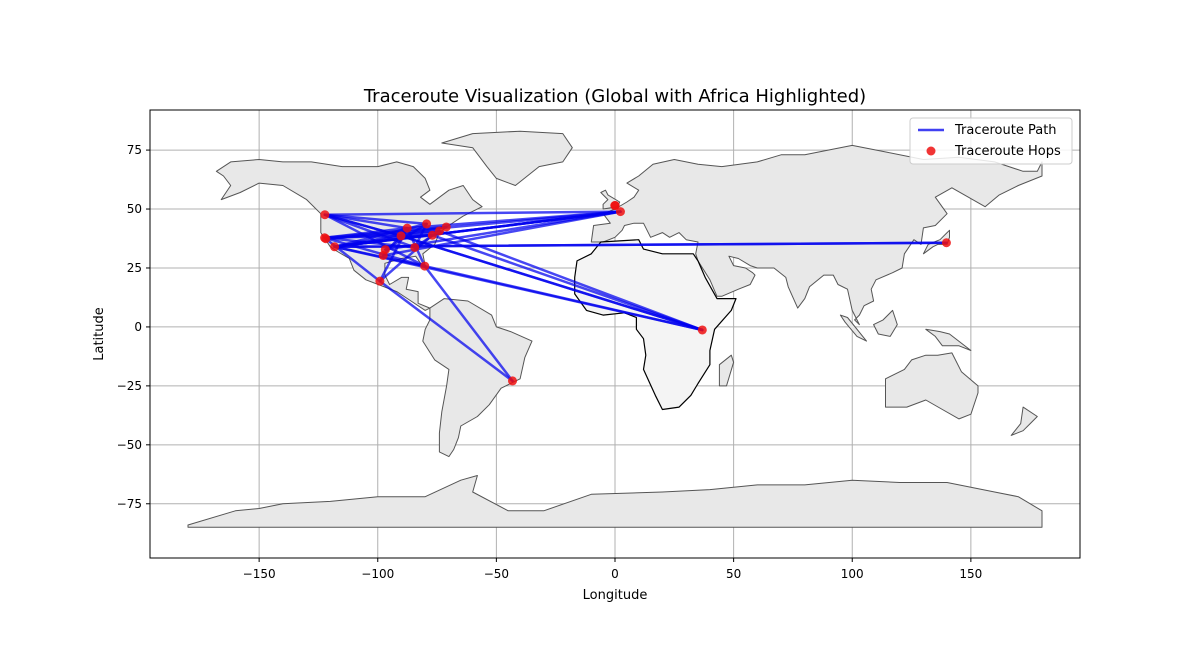 This screenshot has height=666, width=1200. I want to click on landmass-sumatra, so click(853, 328).